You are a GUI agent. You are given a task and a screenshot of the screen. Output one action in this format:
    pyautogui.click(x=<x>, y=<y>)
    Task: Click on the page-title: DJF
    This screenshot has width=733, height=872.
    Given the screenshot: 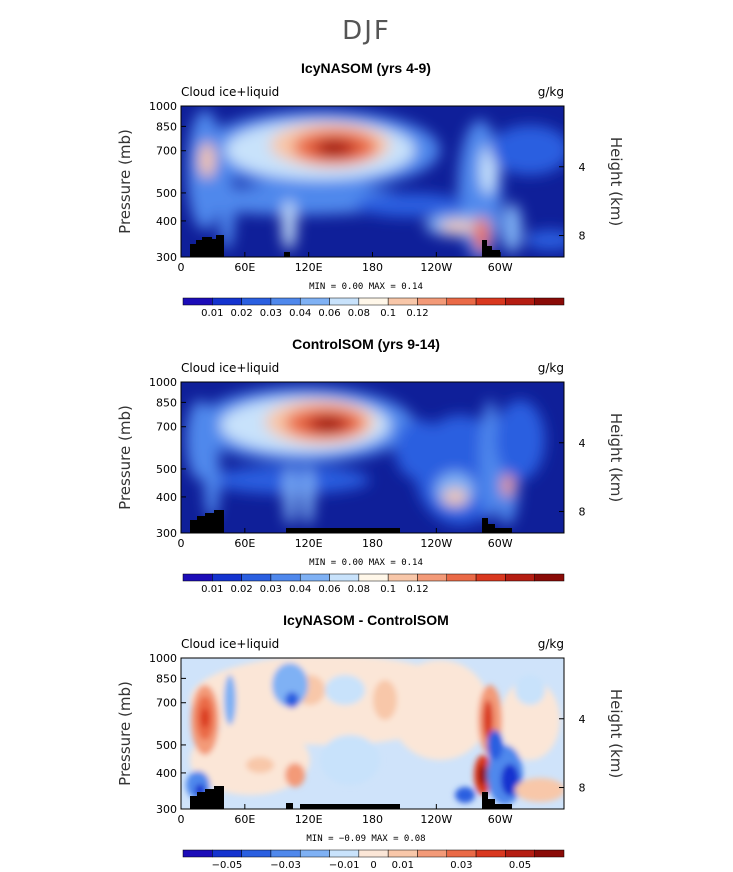 What is the action you would take?
    pyautogui.click(x=366, y=31)
    